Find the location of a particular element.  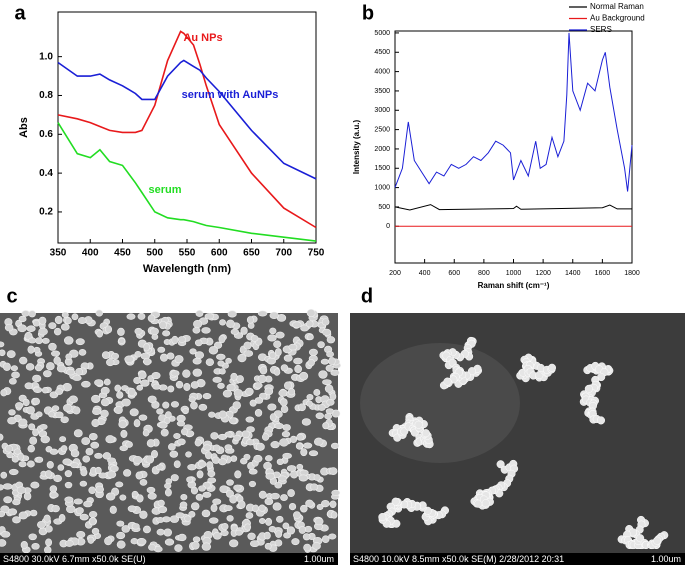

y-tick-label: 5000 is located at coordinates (382, 33).